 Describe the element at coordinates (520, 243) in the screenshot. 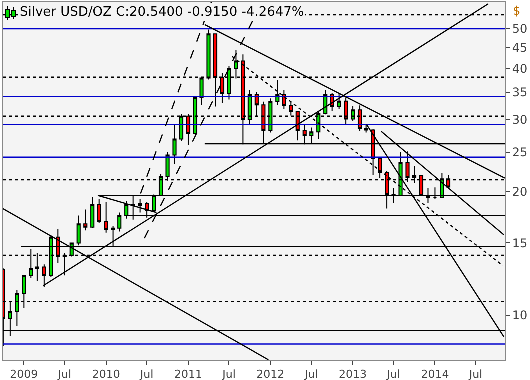

I see `y-tick-label: 15` at that location.